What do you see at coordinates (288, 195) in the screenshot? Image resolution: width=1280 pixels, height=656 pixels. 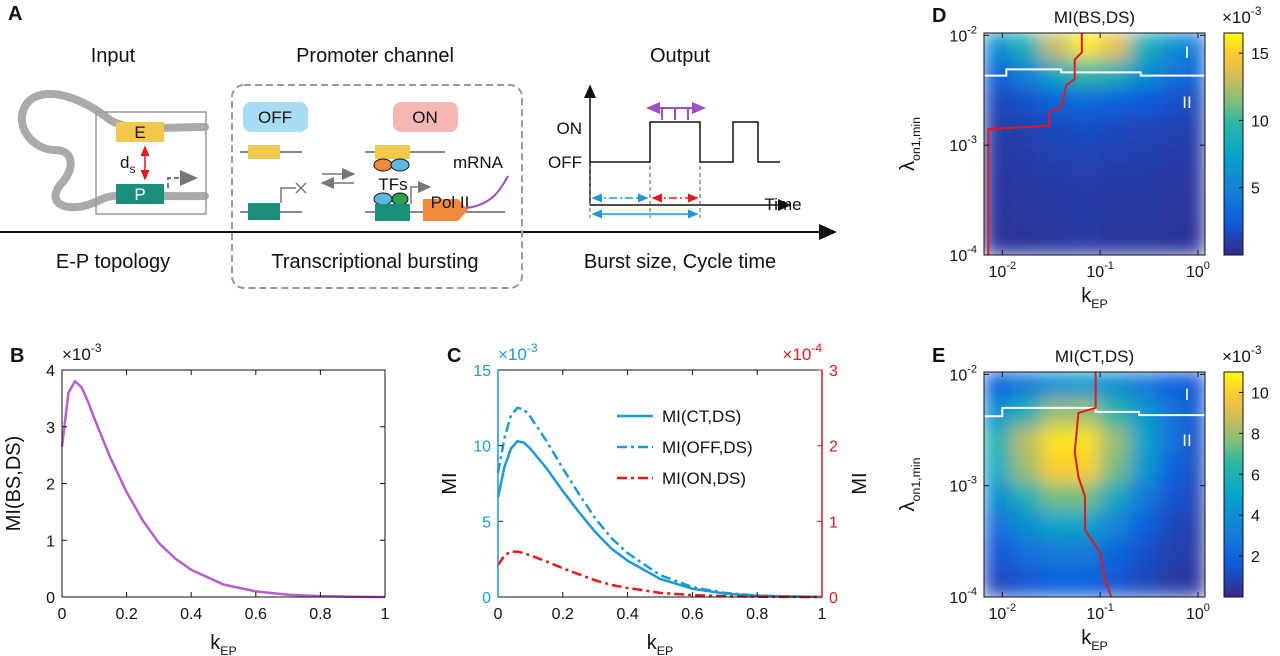 I see `blocked-arrow` at bounding box center [288, 195].